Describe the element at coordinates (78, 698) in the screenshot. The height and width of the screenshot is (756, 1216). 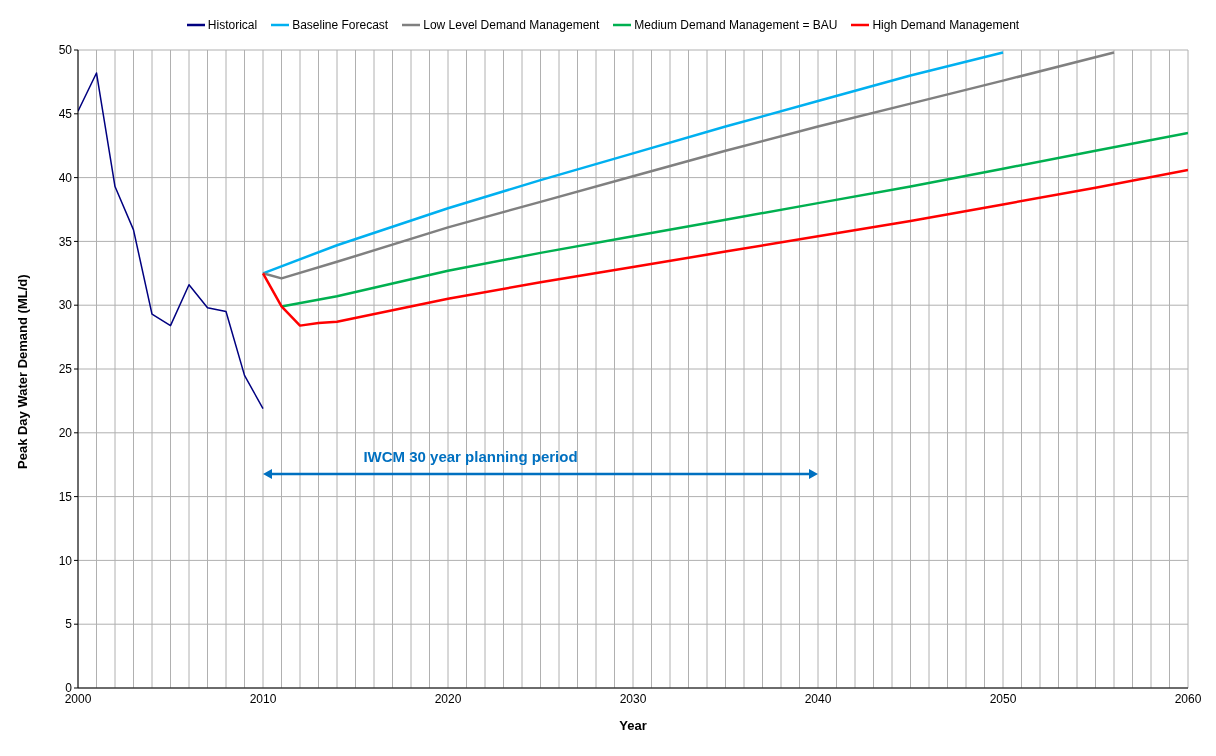
I see `x-tick-label: 2000` at that location.